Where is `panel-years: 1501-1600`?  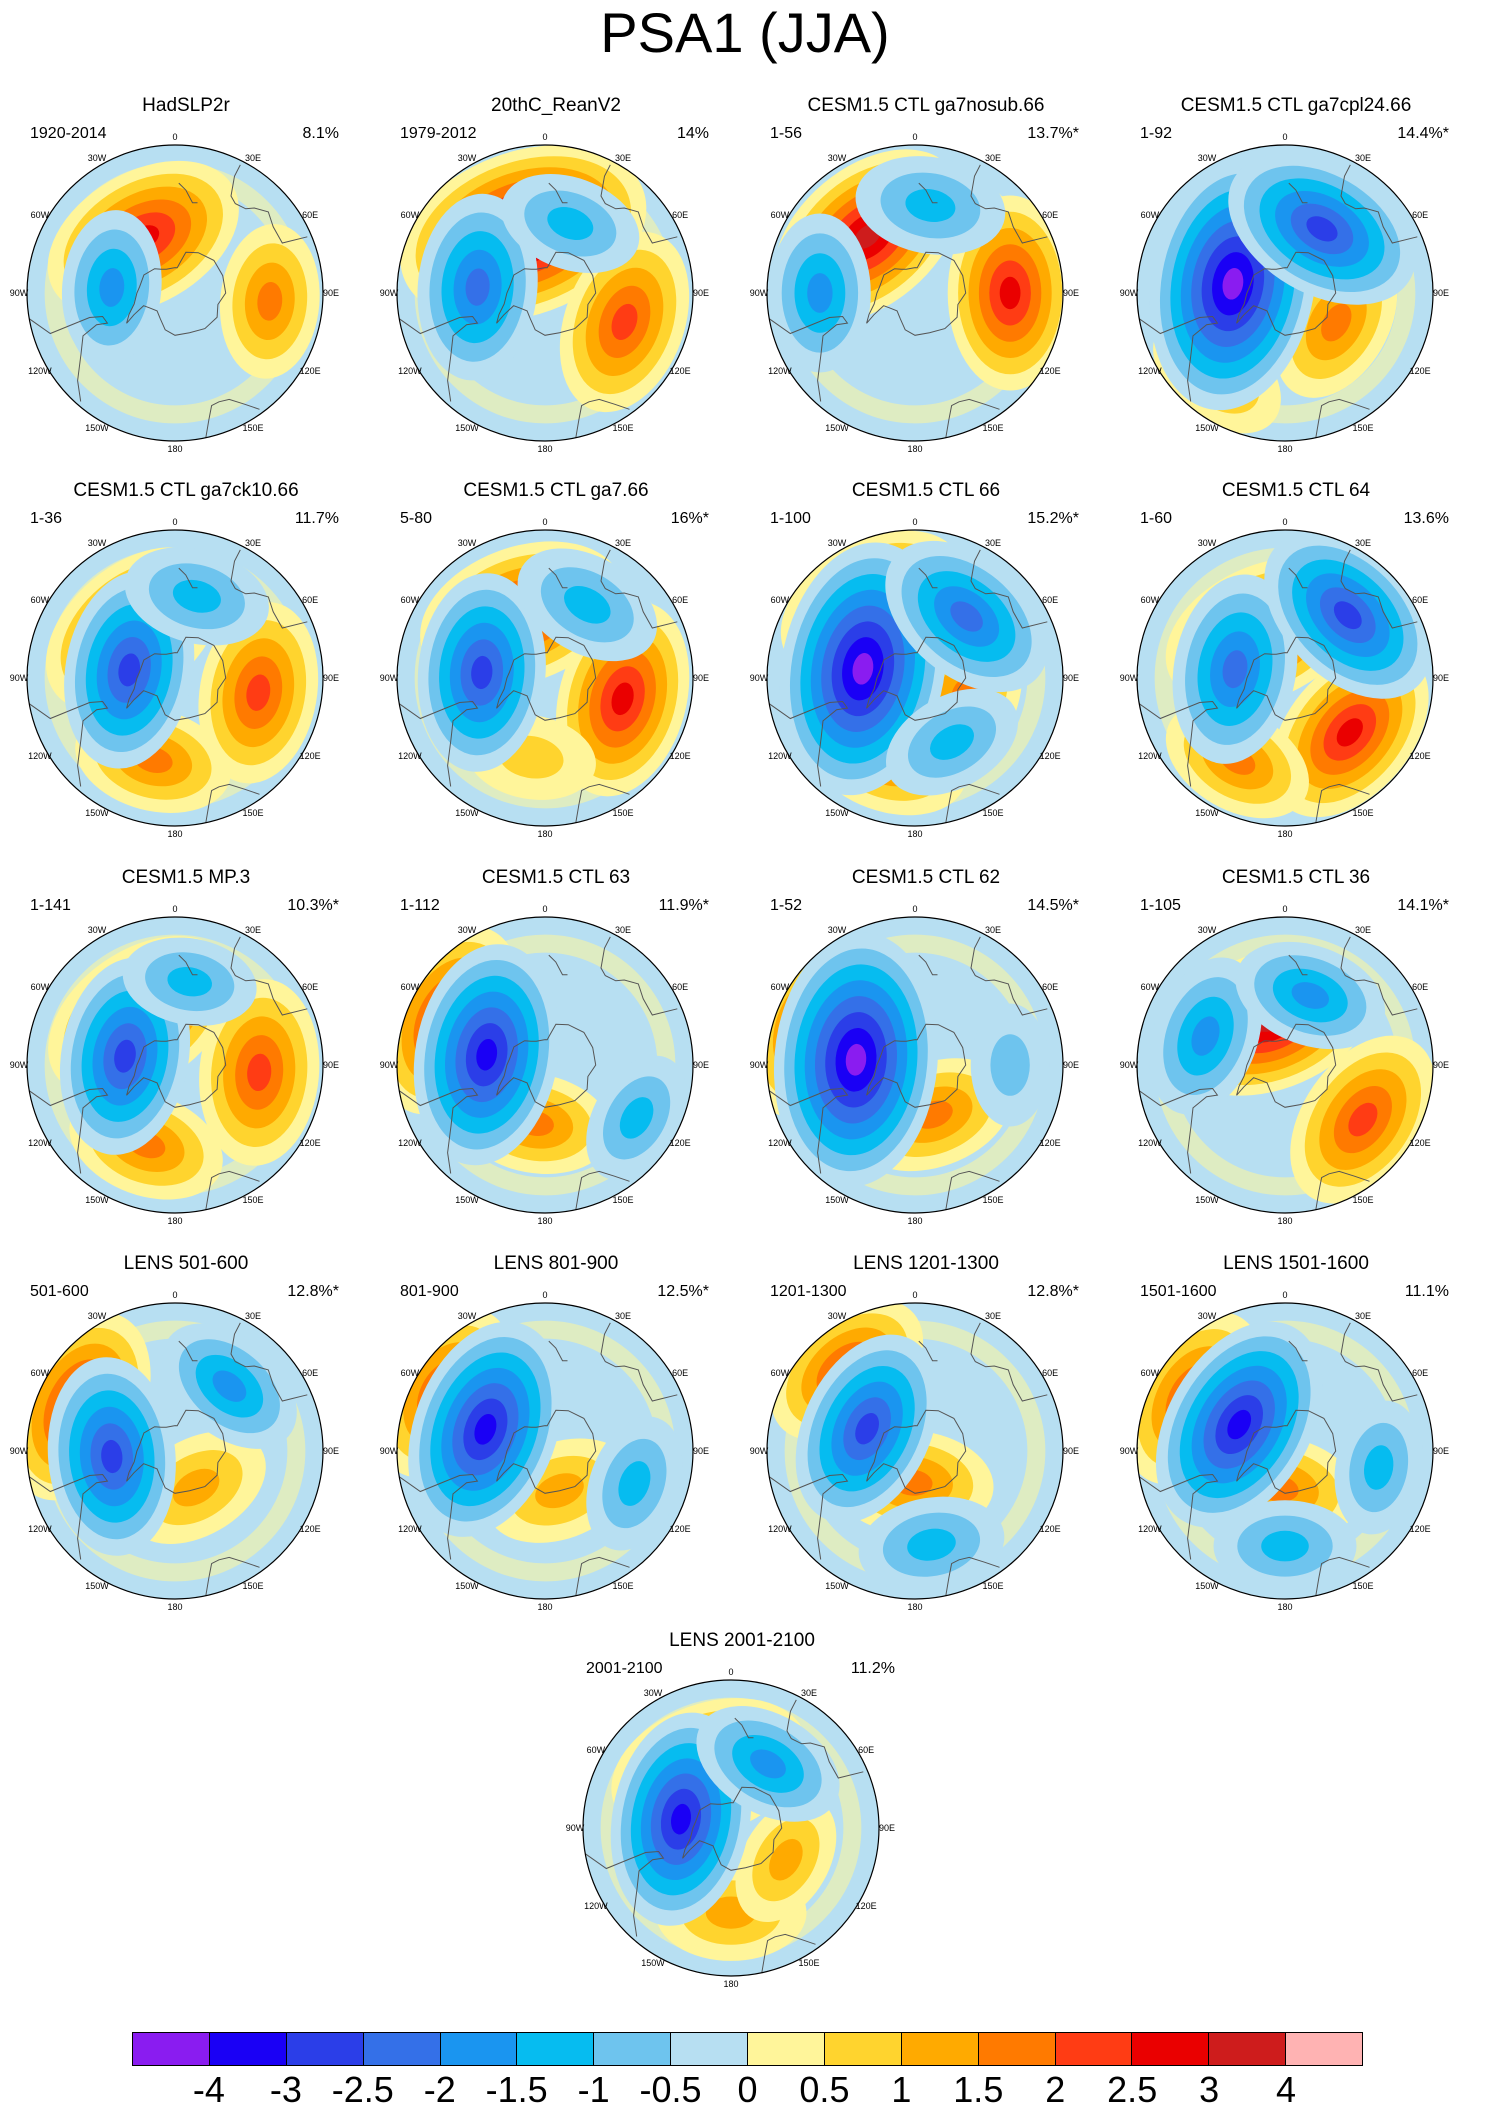
panel-years: 1501-1600 is located at coordinates (1178, 1291).